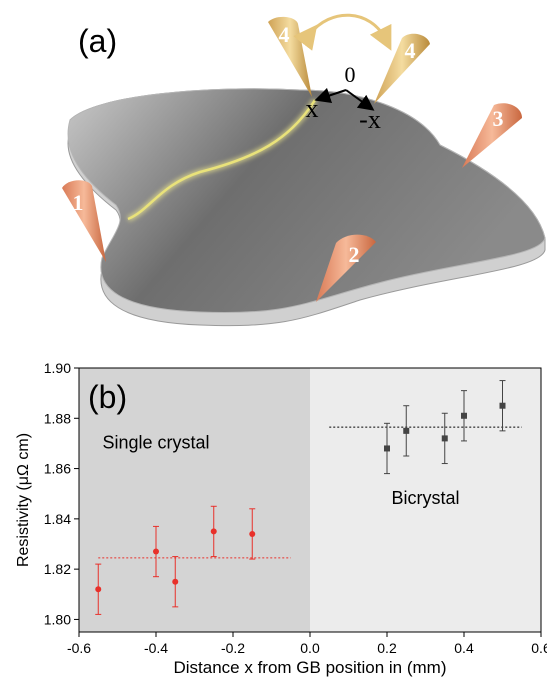 The height and width of the screenshot is (684, 547). What do you see at coordinates (342, 32) in the screenshot?
I see `probe-swap-arrow` at bounding box center [342, 32].